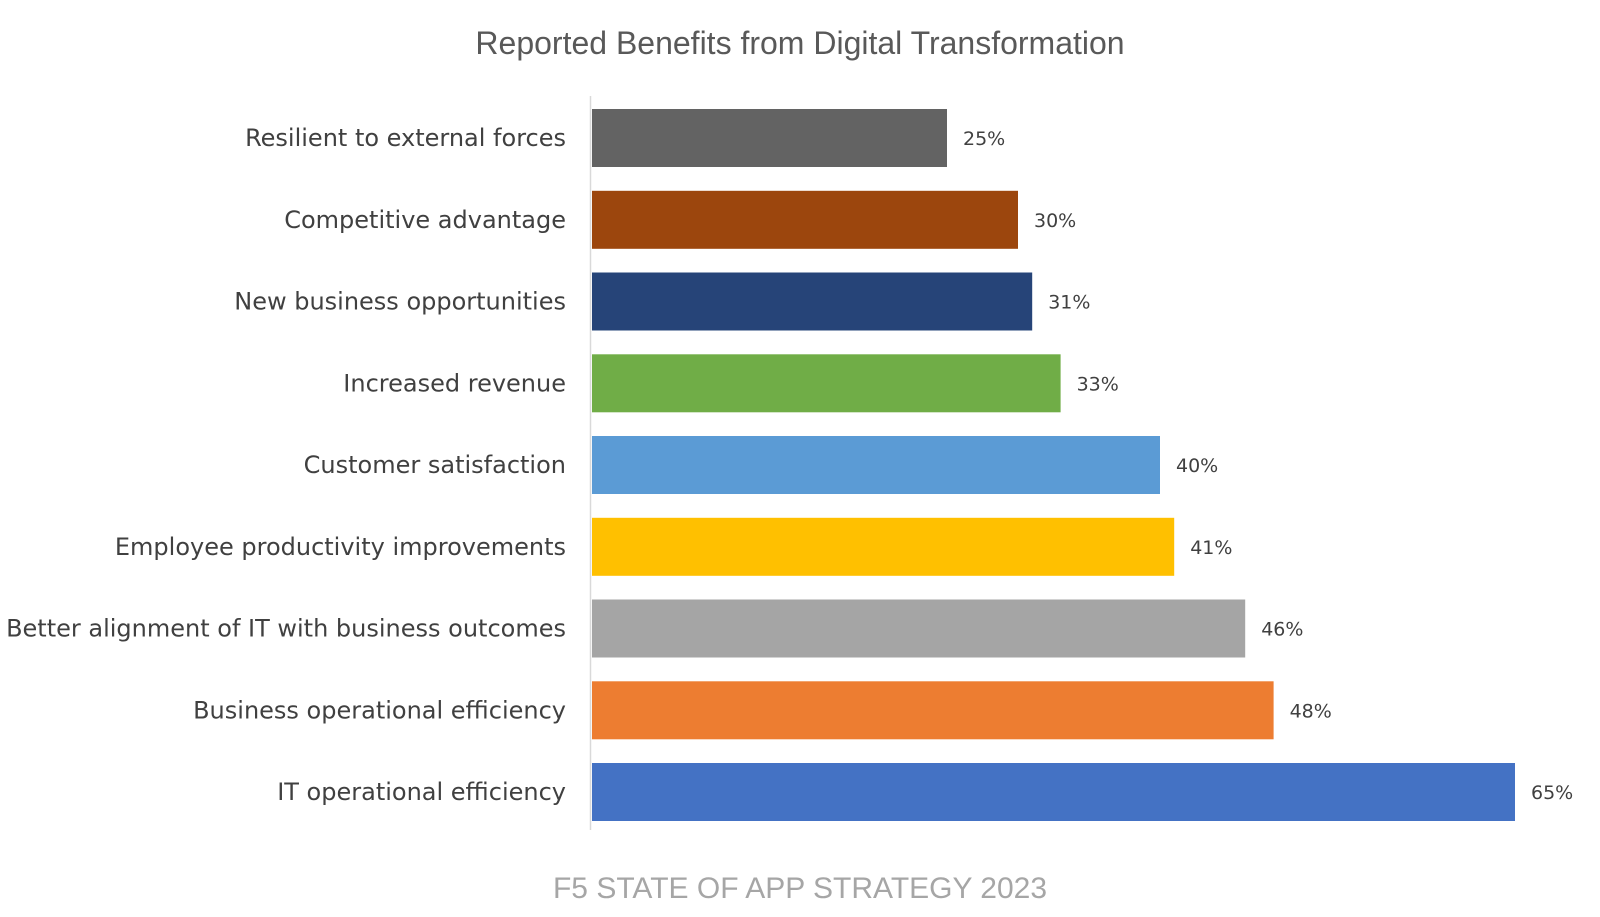 This screenshot has height=917, width=1600. I want to click on category-label-5: Customer satisfaction, so click(435, 465).